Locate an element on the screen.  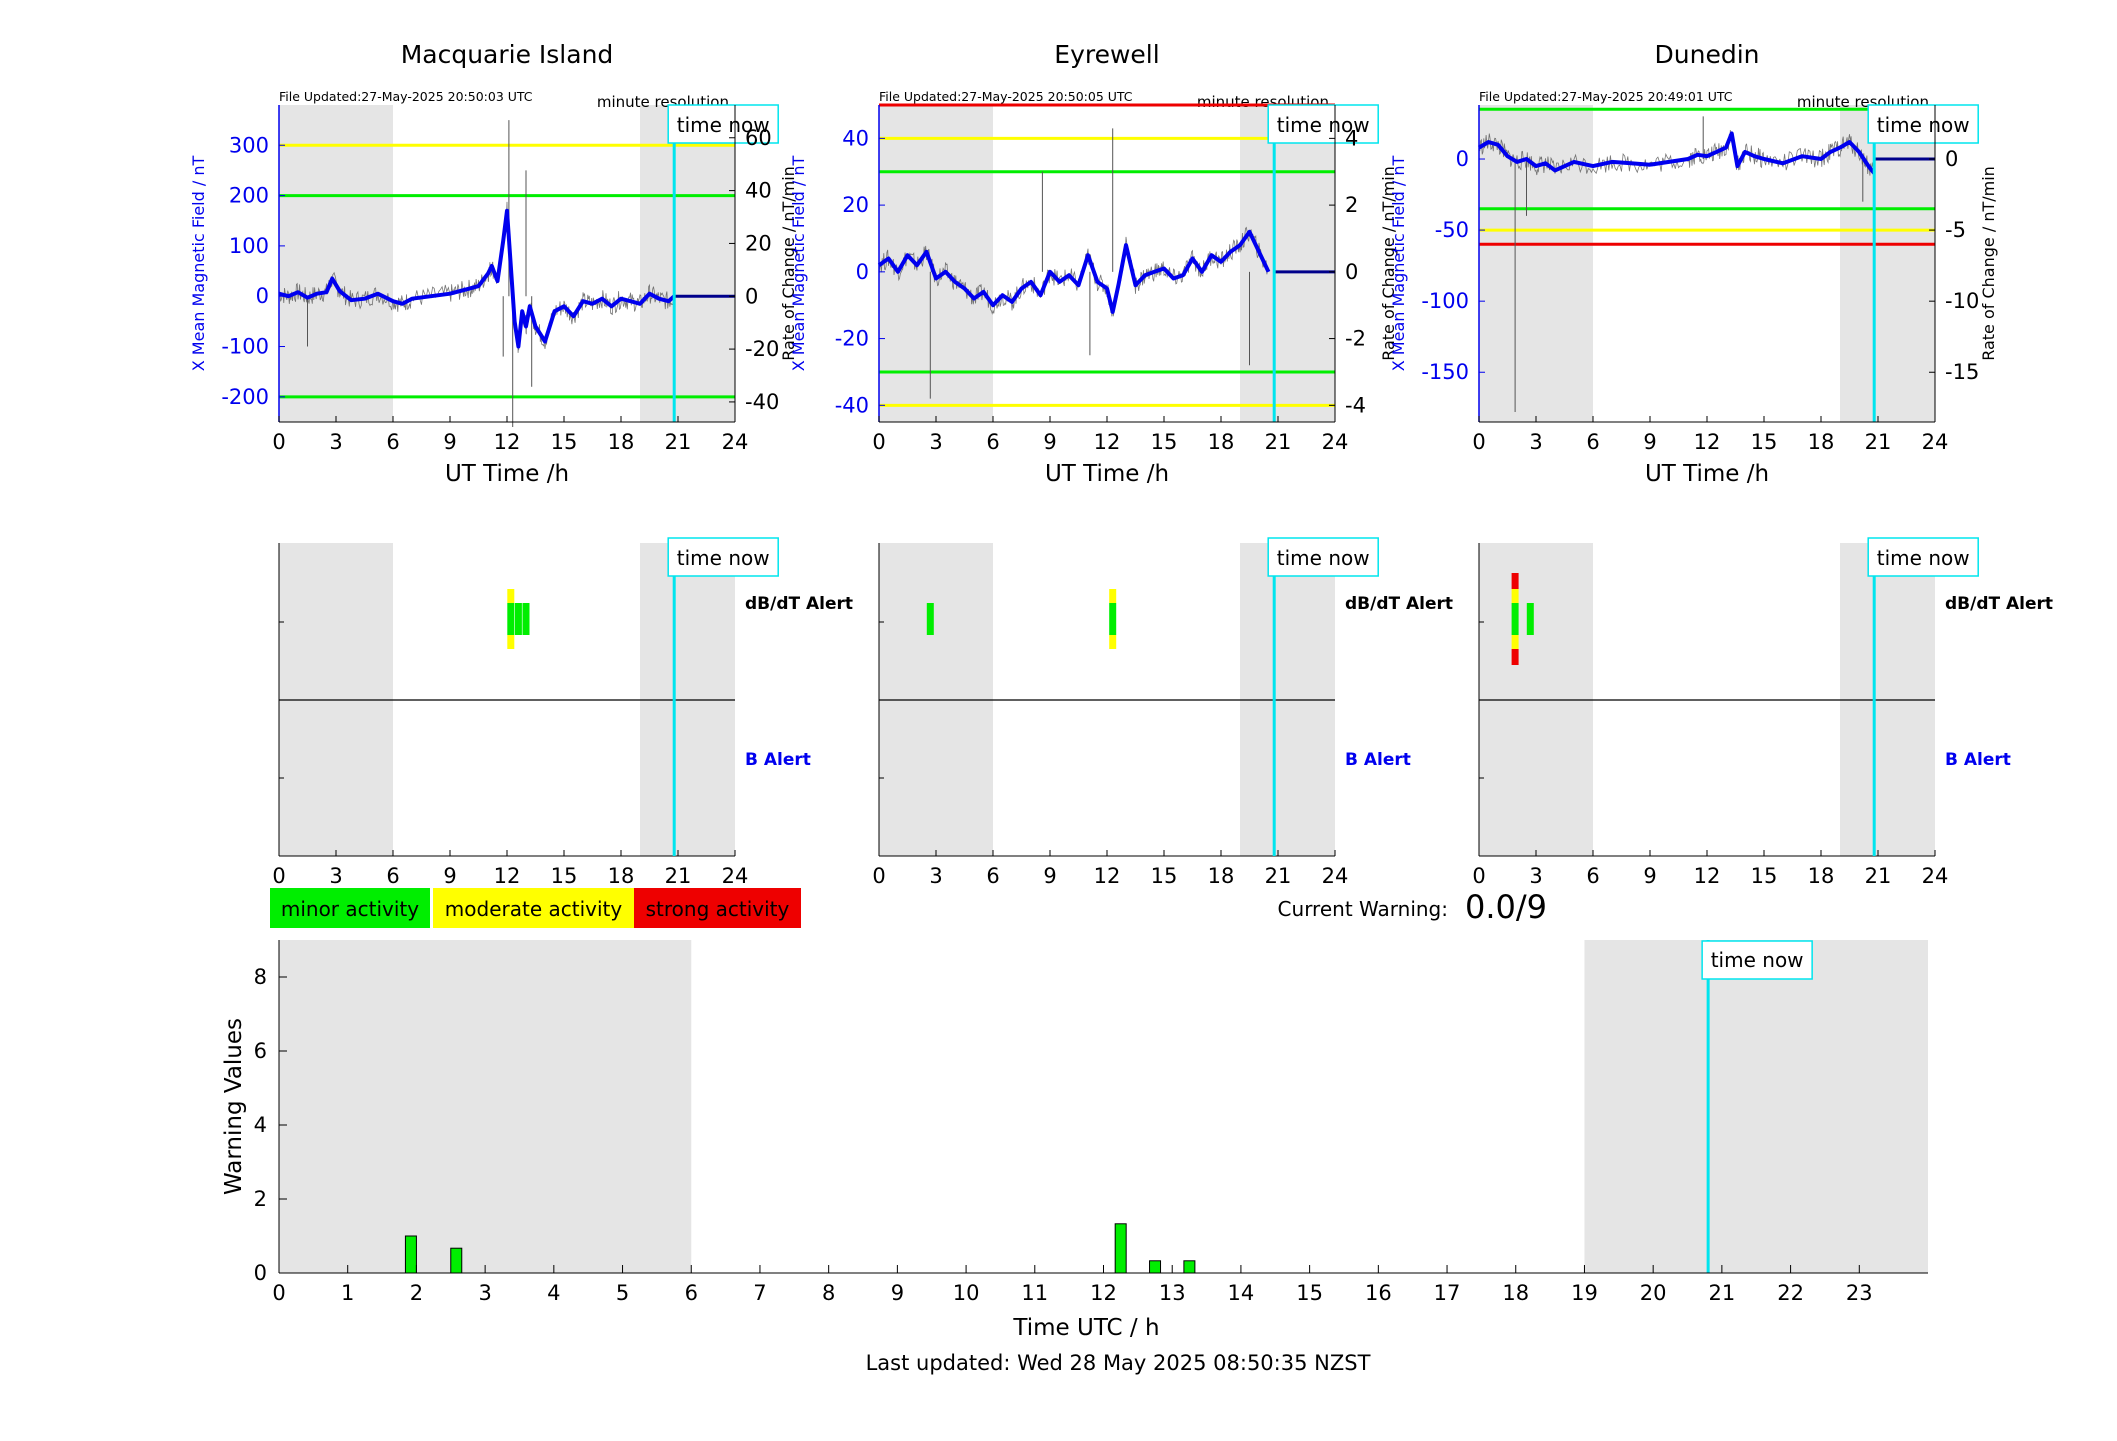
y-tick-label: -200 is located at coordinates (245, 397).